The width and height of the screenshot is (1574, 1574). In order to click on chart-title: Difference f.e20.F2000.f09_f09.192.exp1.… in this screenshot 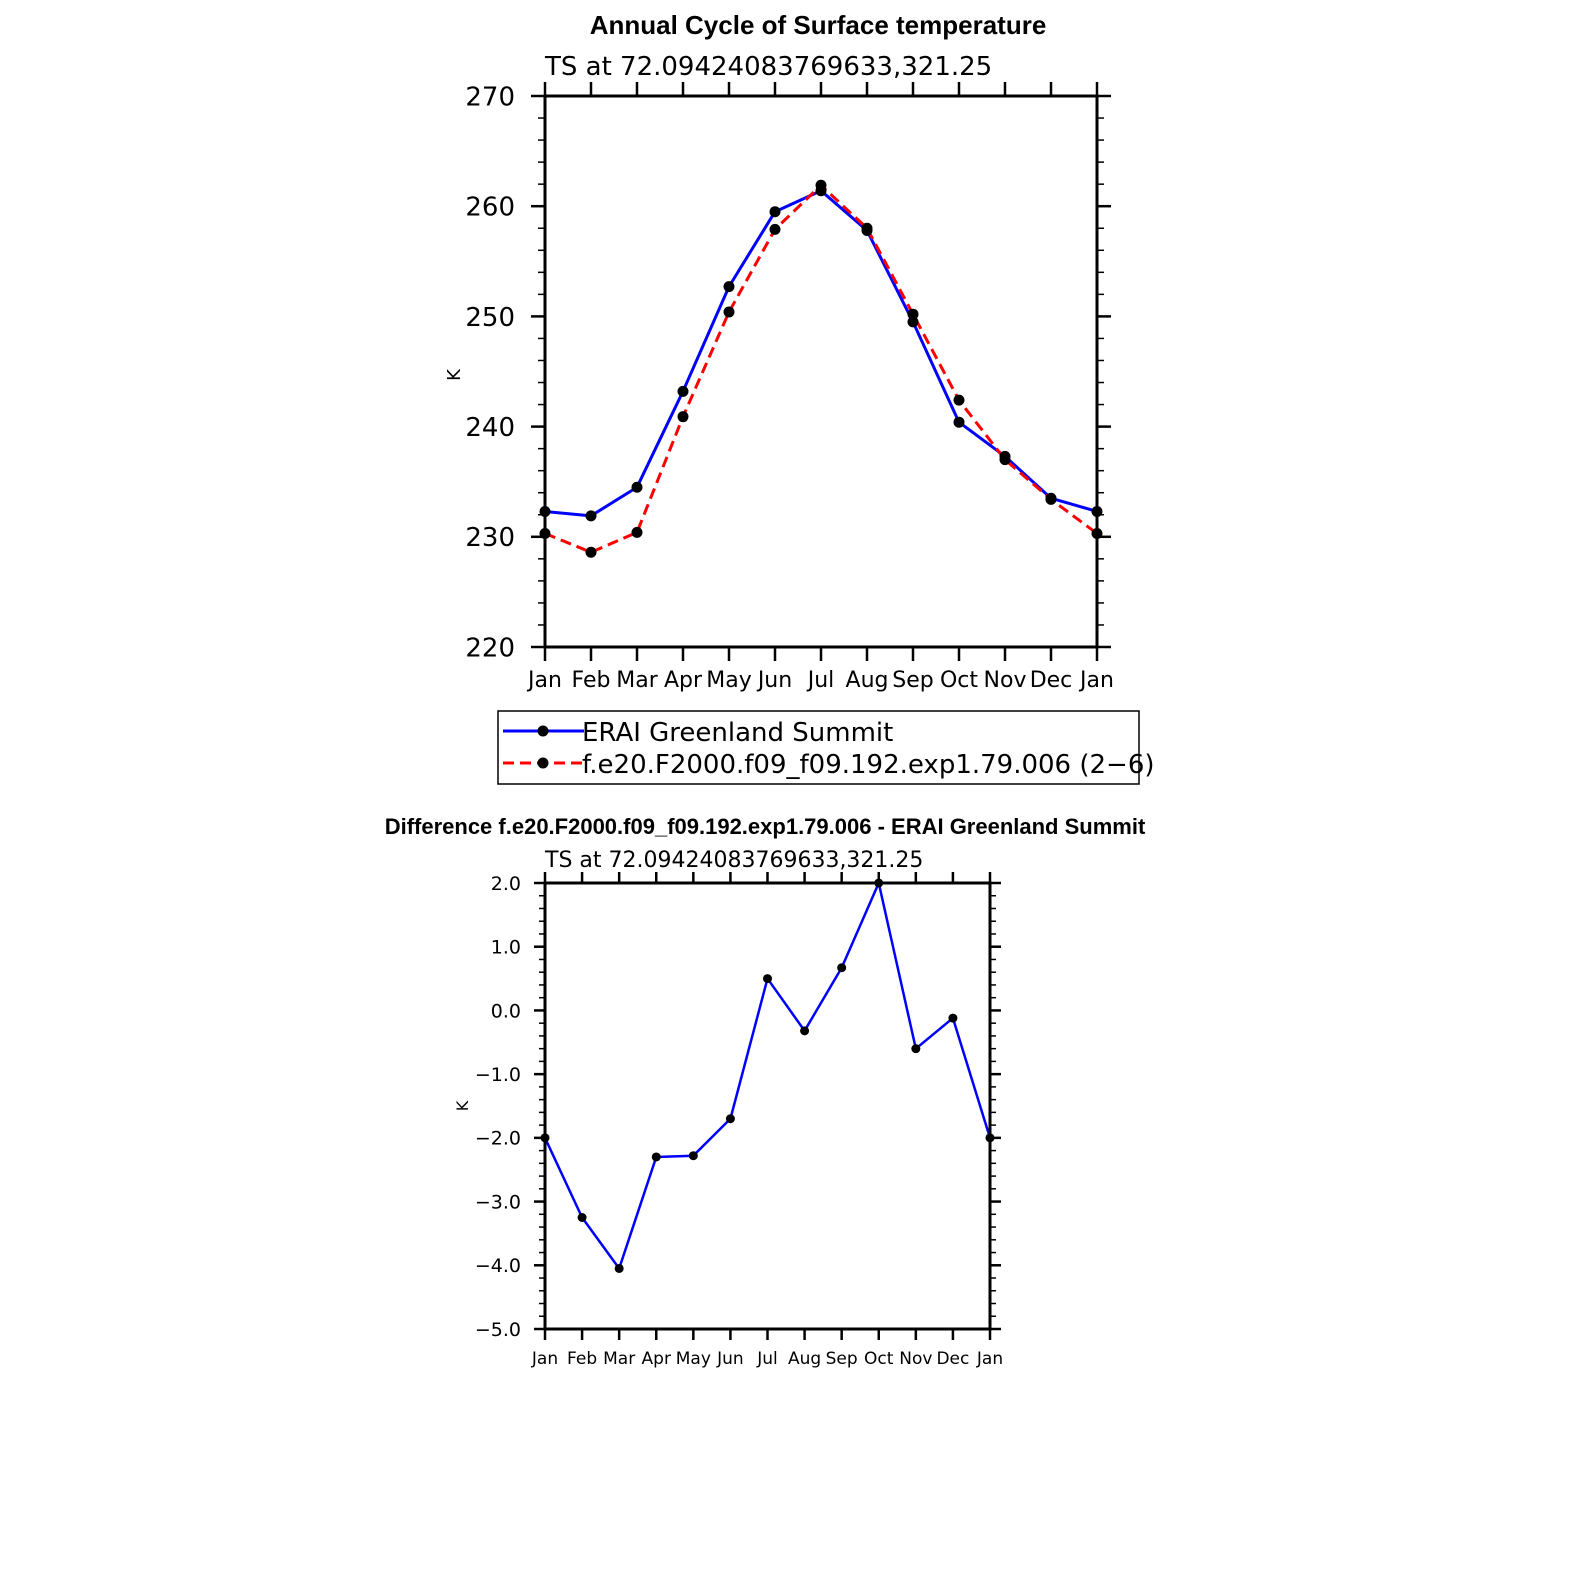, I will do `click(765, 826)`.